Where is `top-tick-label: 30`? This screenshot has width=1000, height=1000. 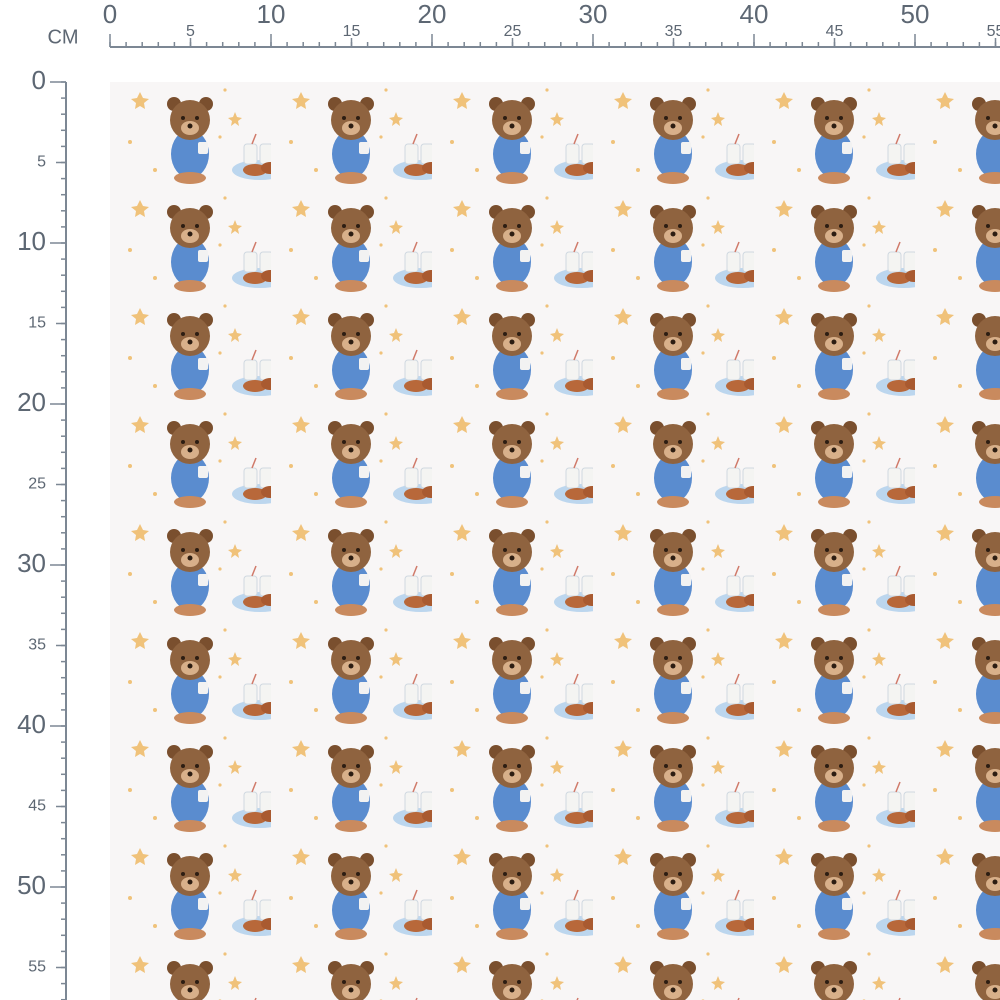
top-tick-label: 30 is located at coordinates (593, 14).